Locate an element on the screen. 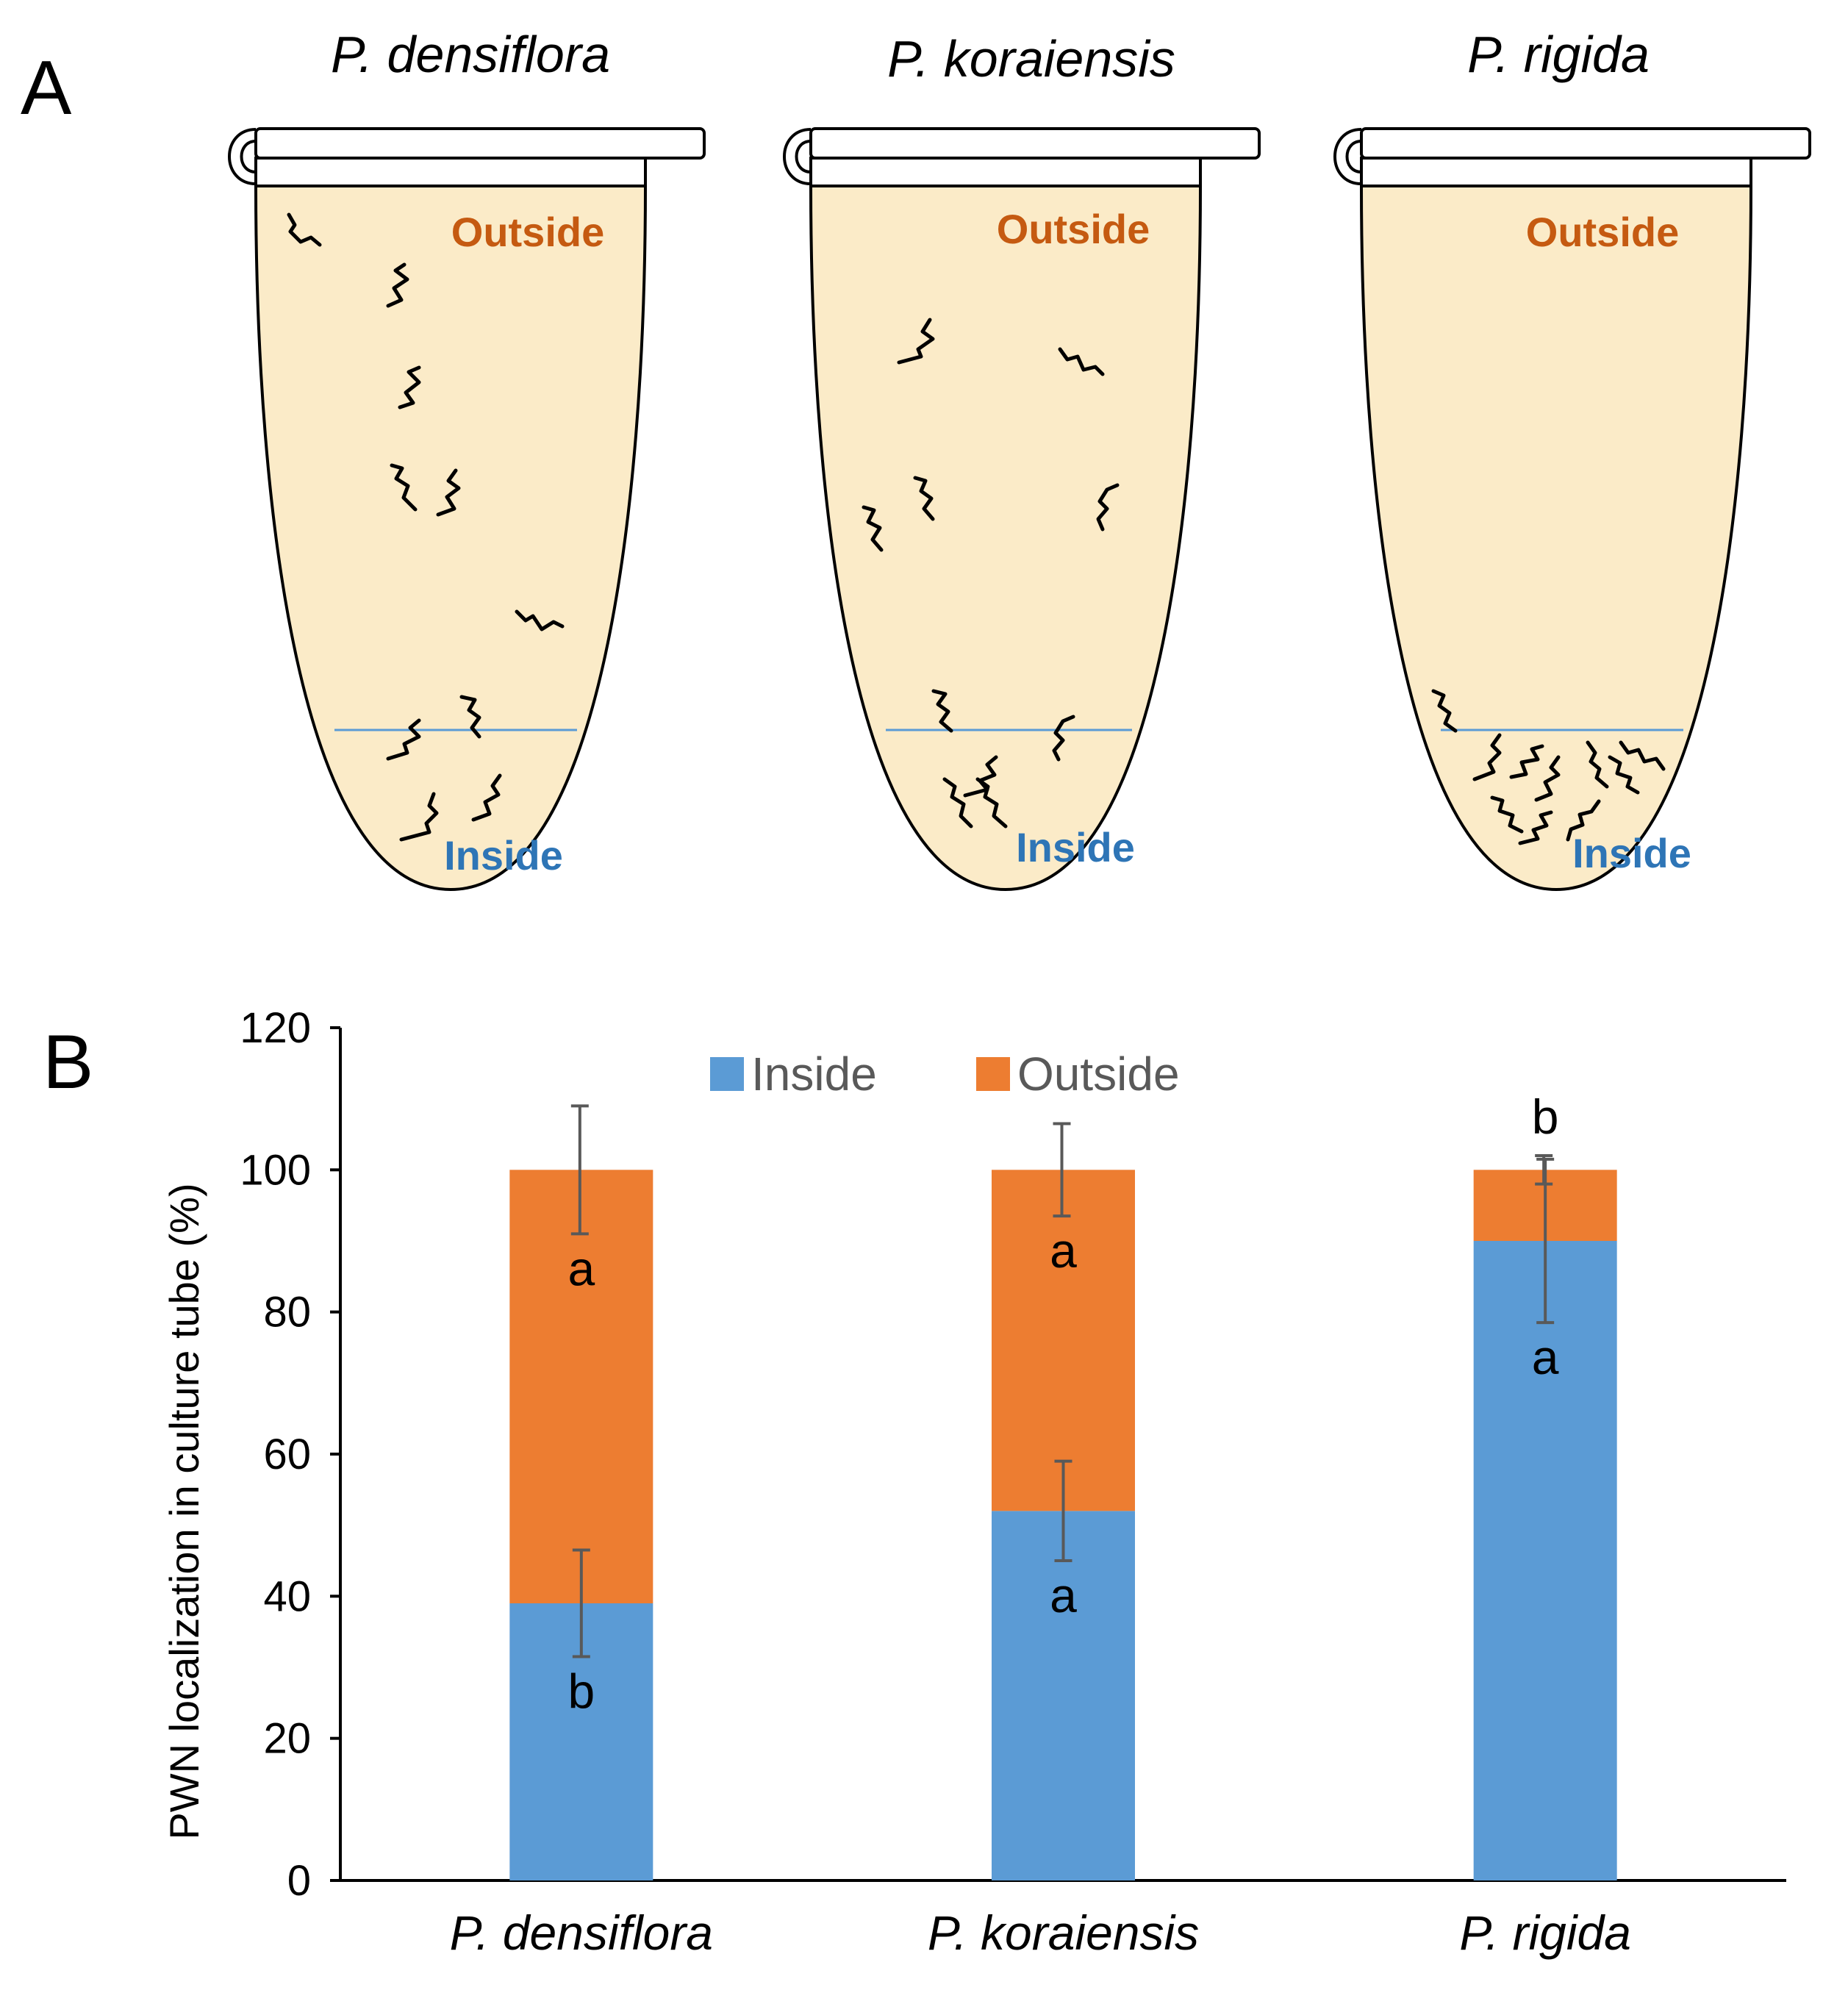  tube-koraiensis: P. koraiensis Outside Inside is located at coordinates (1022, 461).